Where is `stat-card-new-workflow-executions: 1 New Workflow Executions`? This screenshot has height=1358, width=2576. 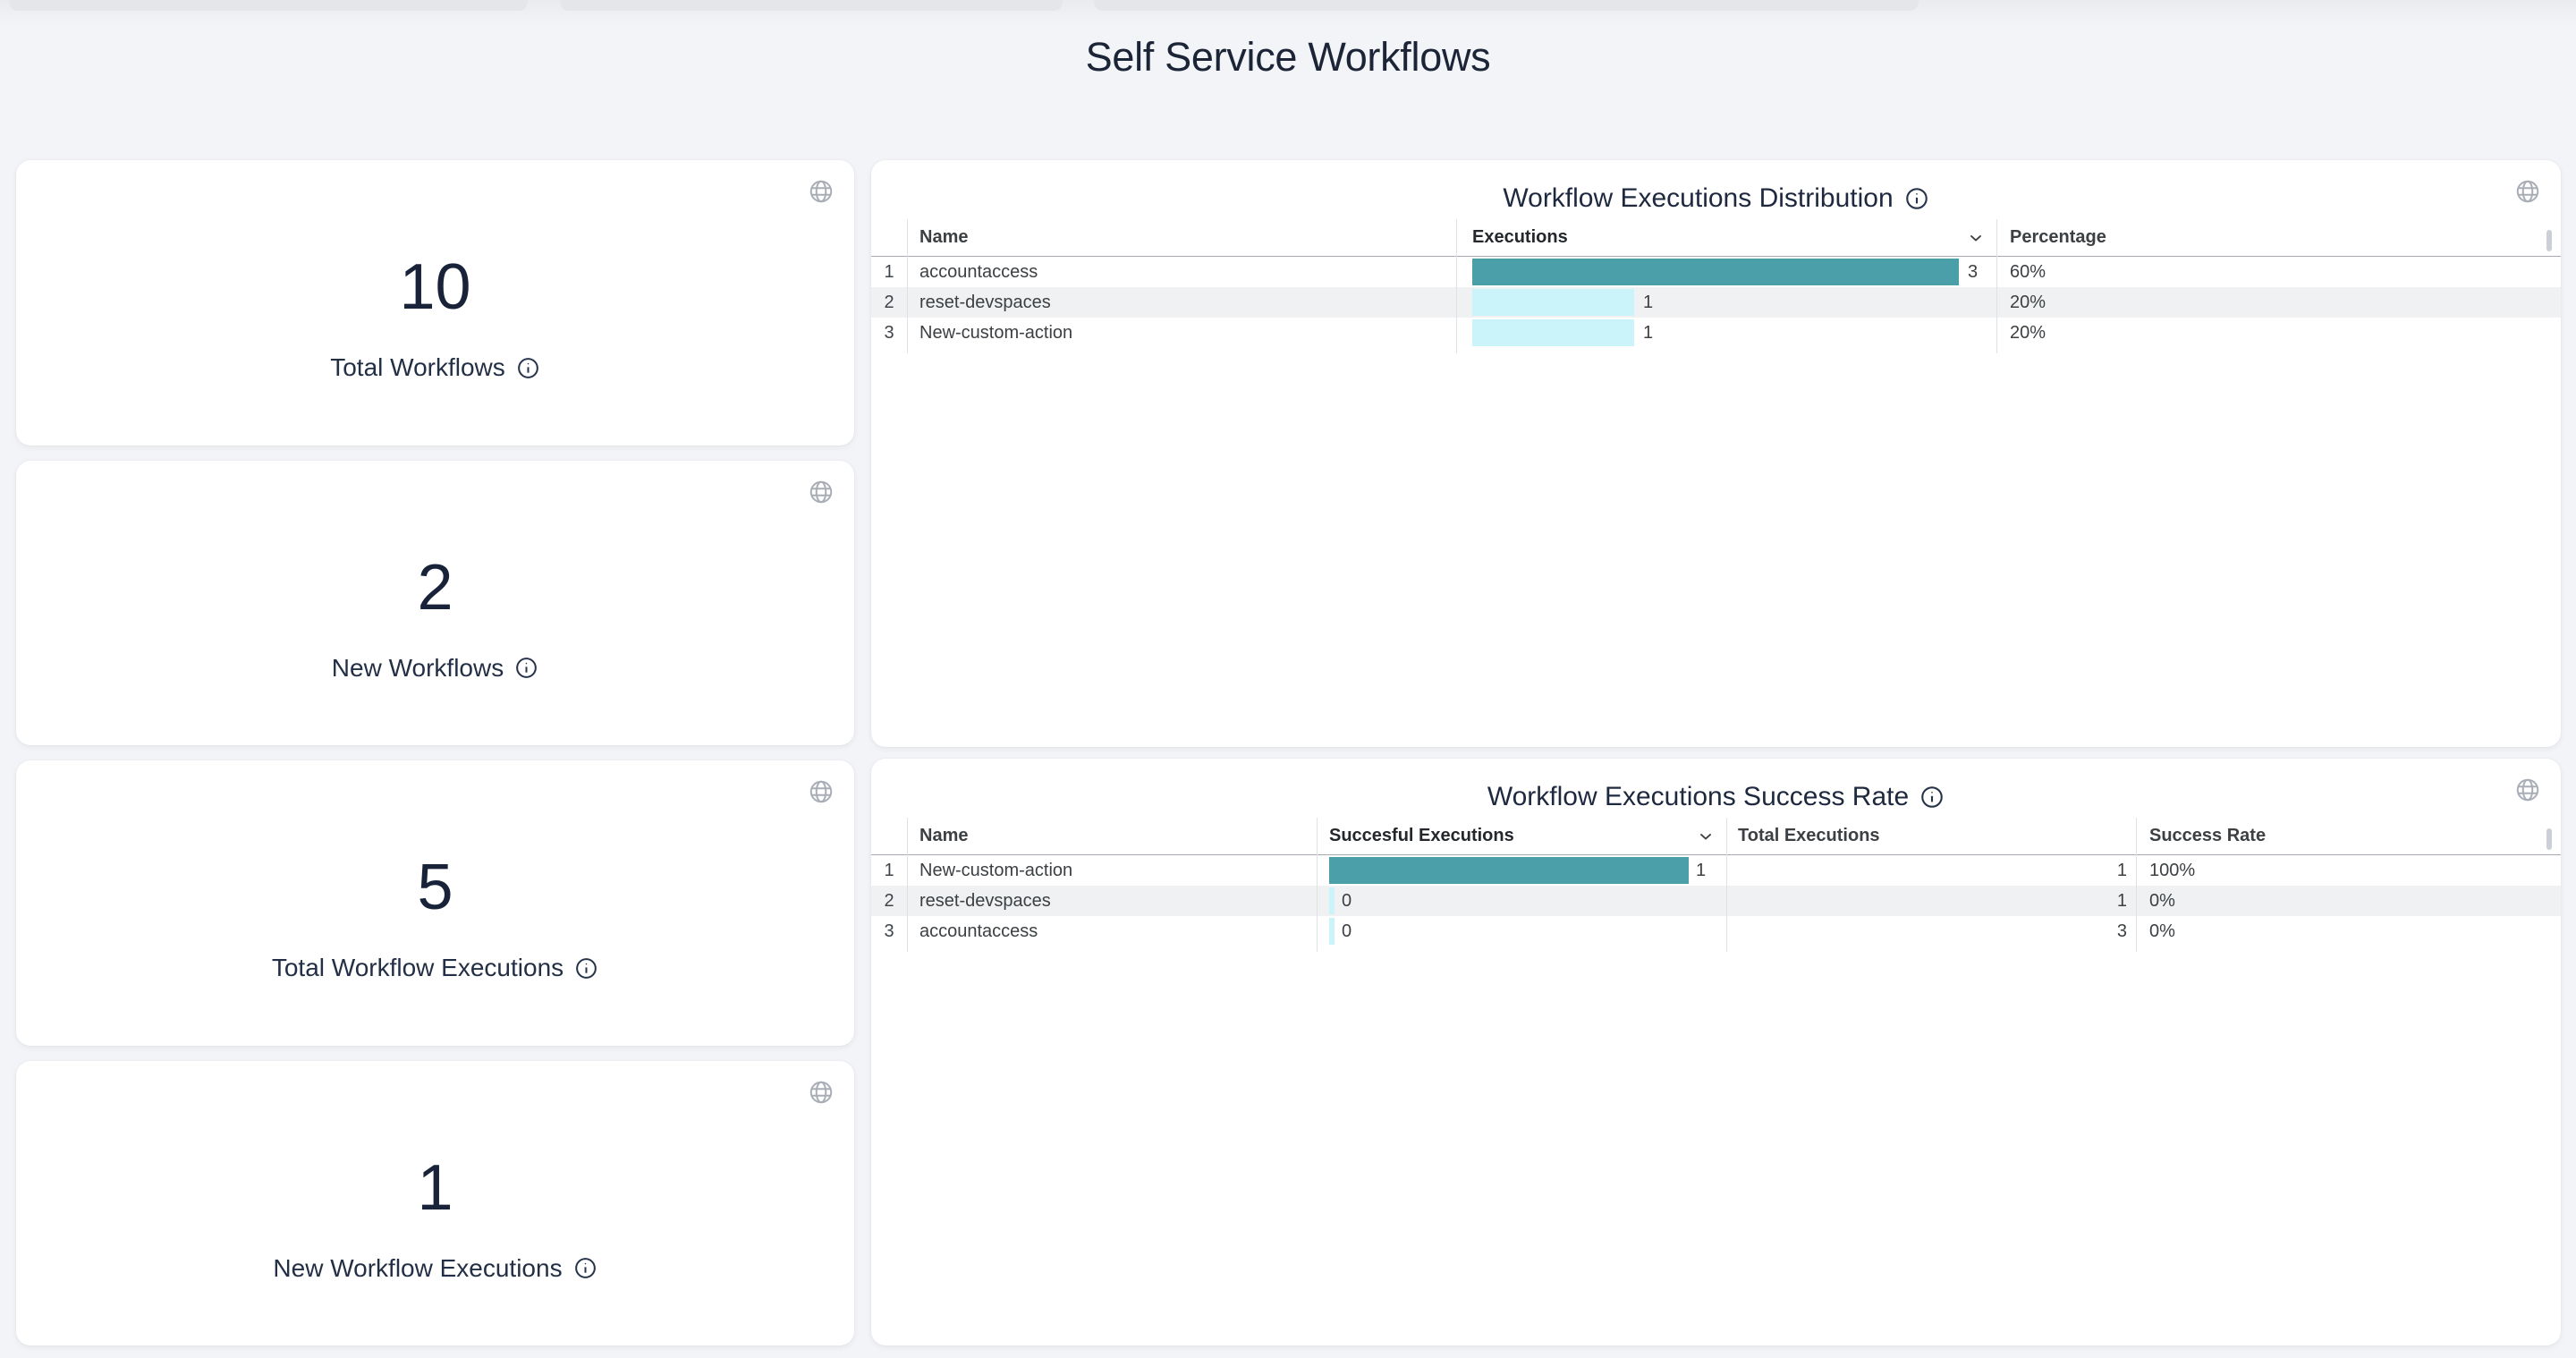 stat-card-new-workflow-executions: 1 New Workflow Executions is located at coordinates (435, 1202).